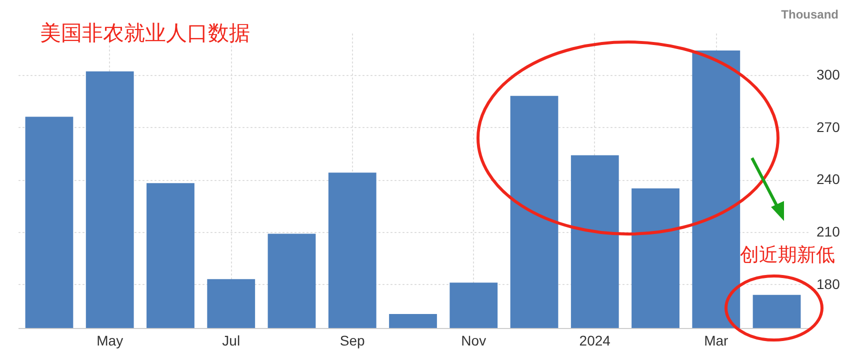  I want to click on y-tick-label: 210, so click(828, 231).